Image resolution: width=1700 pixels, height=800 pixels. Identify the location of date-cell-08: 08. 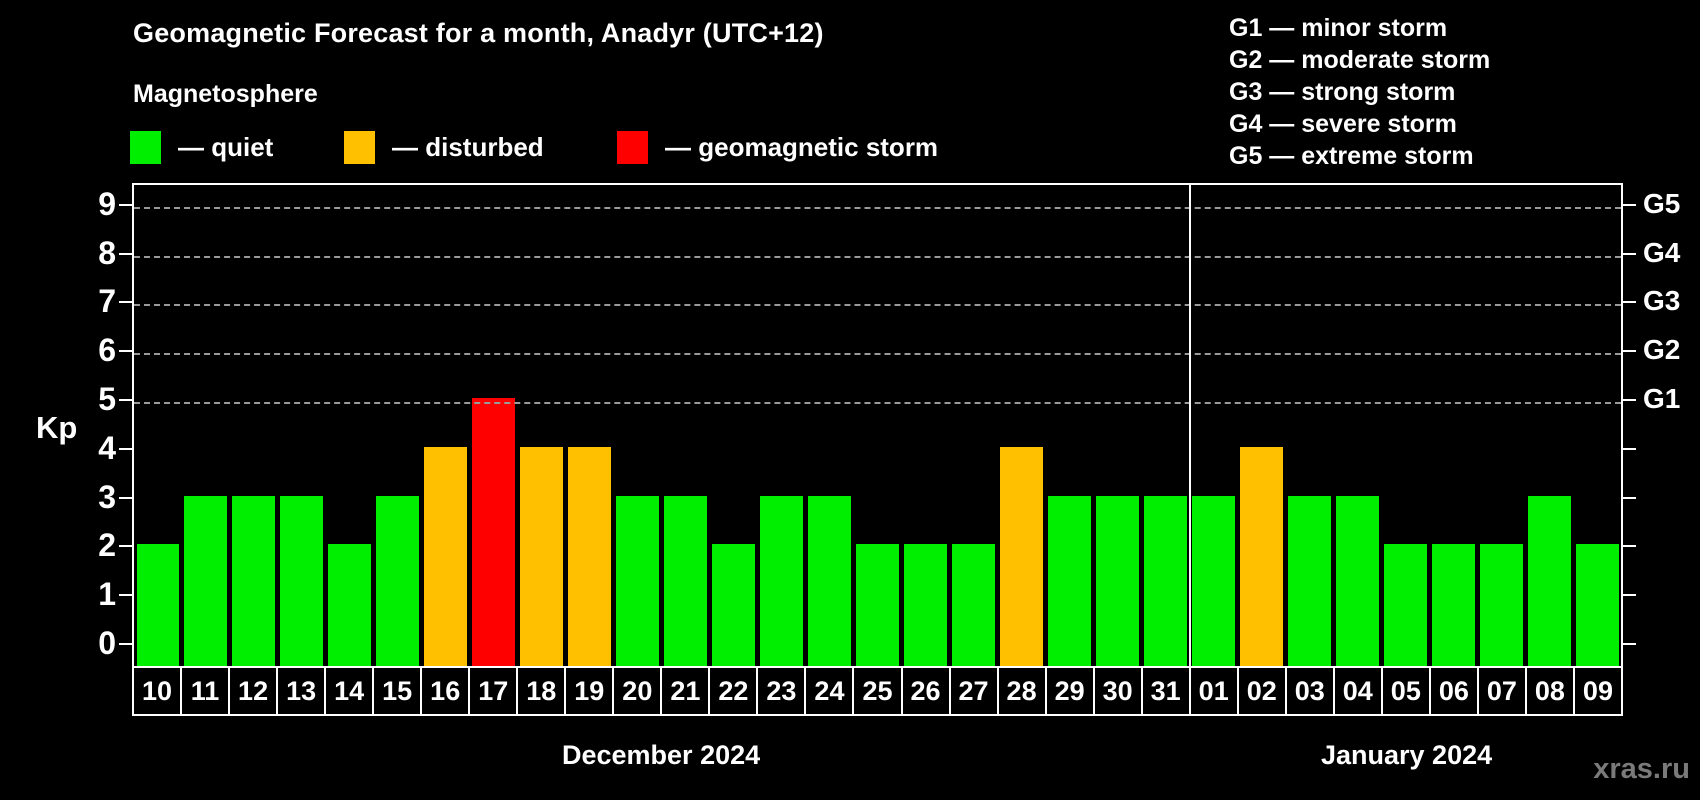
(1551, 691).